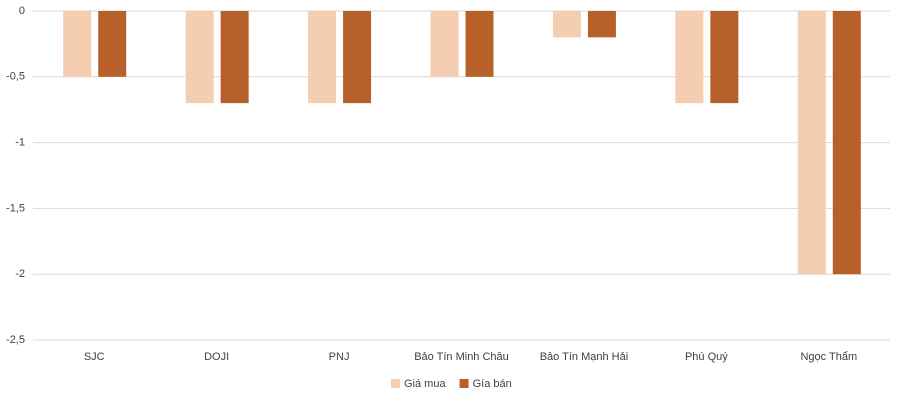 The image size is (900, 401). Describe the element at coordinates (216, 357) in the screenshot. I see `x-tick-label: DOJI` at that location.